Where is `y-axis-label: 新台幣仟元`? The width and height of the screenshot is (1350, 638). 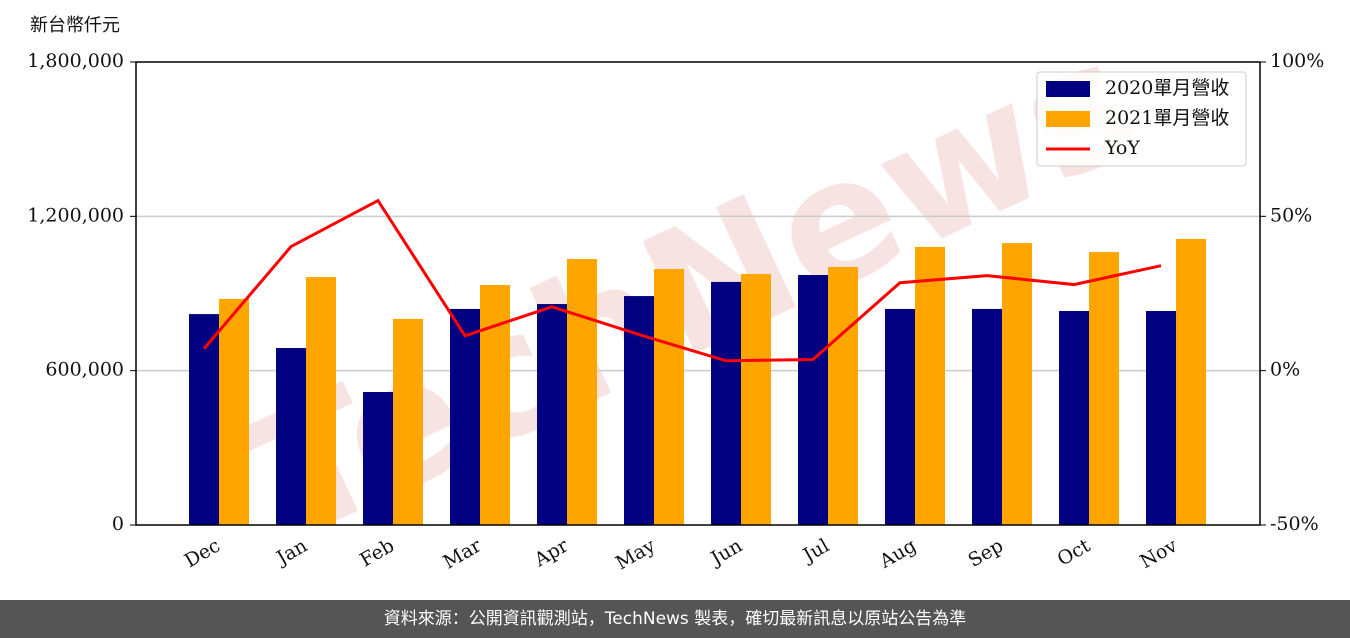 y-axis-label: 新台幣仟元 is located at coordinates (75, 25).